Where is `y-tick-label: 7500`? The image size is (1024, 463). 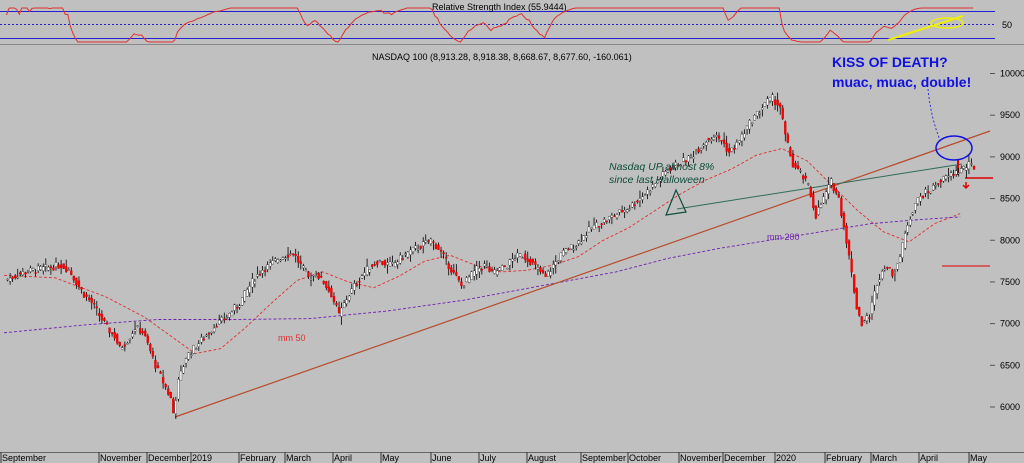 y-tick-label: 7500 is located at coordinates (1010, 282).